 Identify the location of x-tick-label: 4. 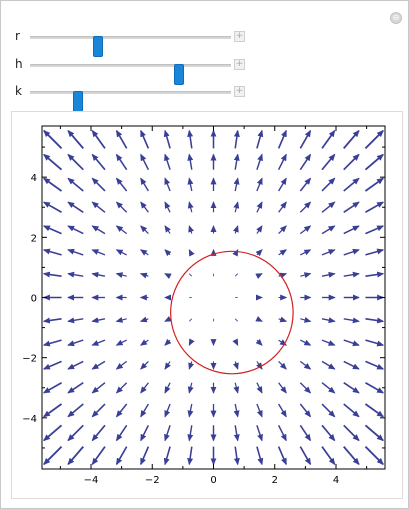
(336, 480).